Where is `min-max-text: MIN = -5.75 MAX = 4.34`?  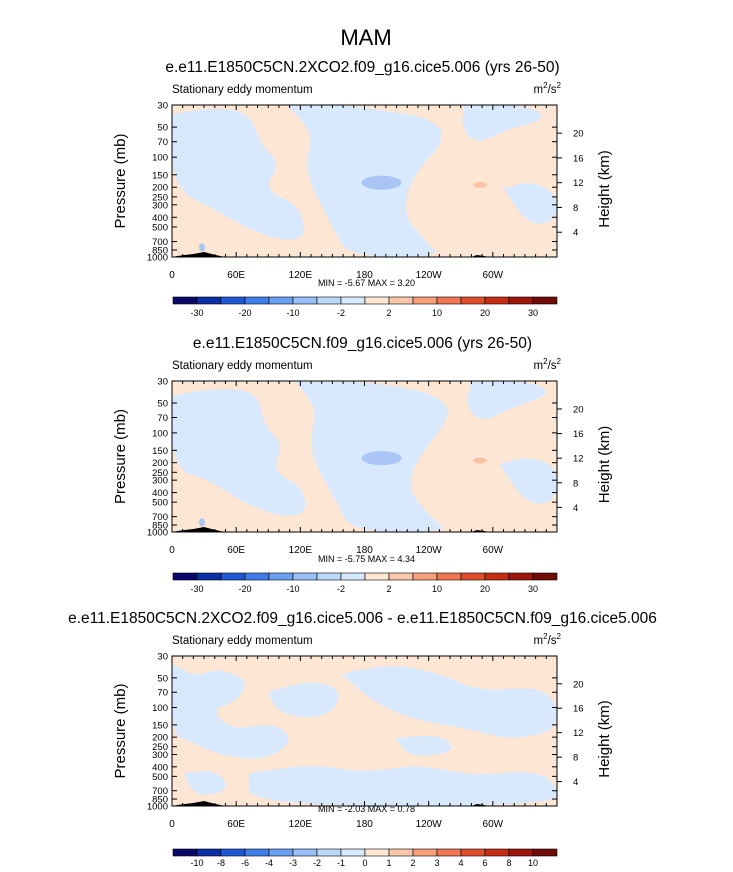
min-max-text: MIN = -5.75 MAX = 4.34 is located at coordinates (366, 559).